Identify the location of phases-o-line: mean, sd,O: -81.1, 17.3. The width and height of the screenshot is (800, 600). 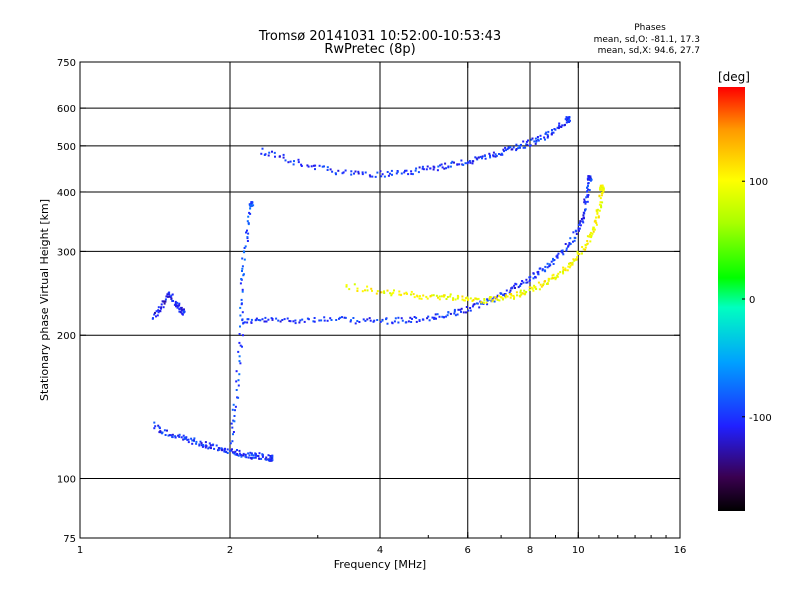
(647, 40).